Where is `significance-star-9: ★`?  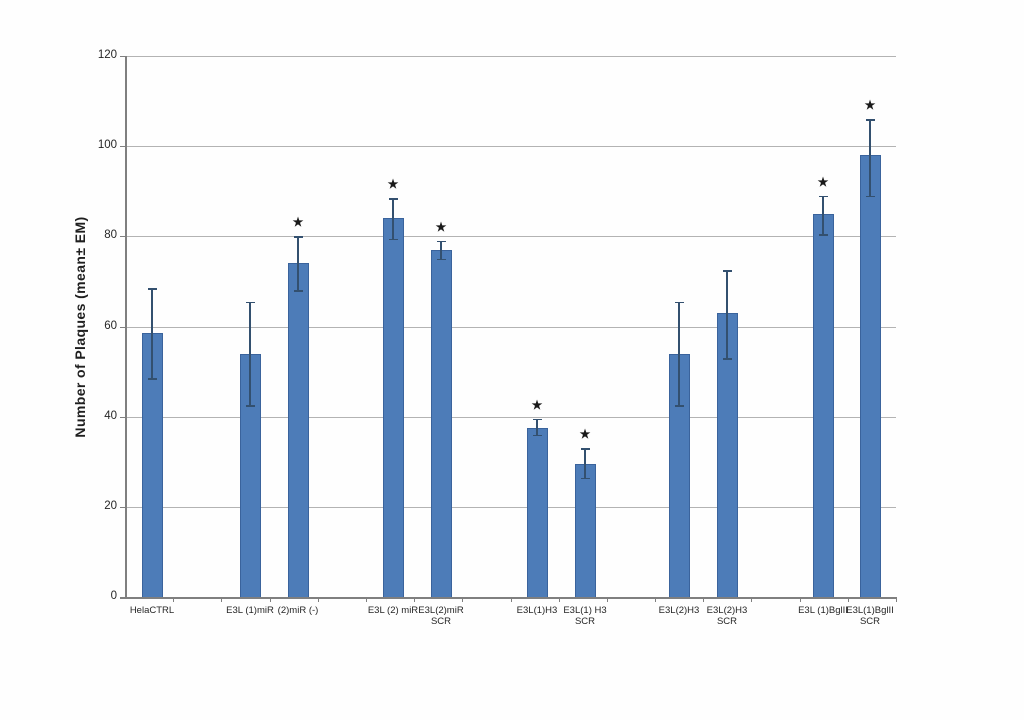 significance-star-9: ★ is located at coordinates (823, 181).